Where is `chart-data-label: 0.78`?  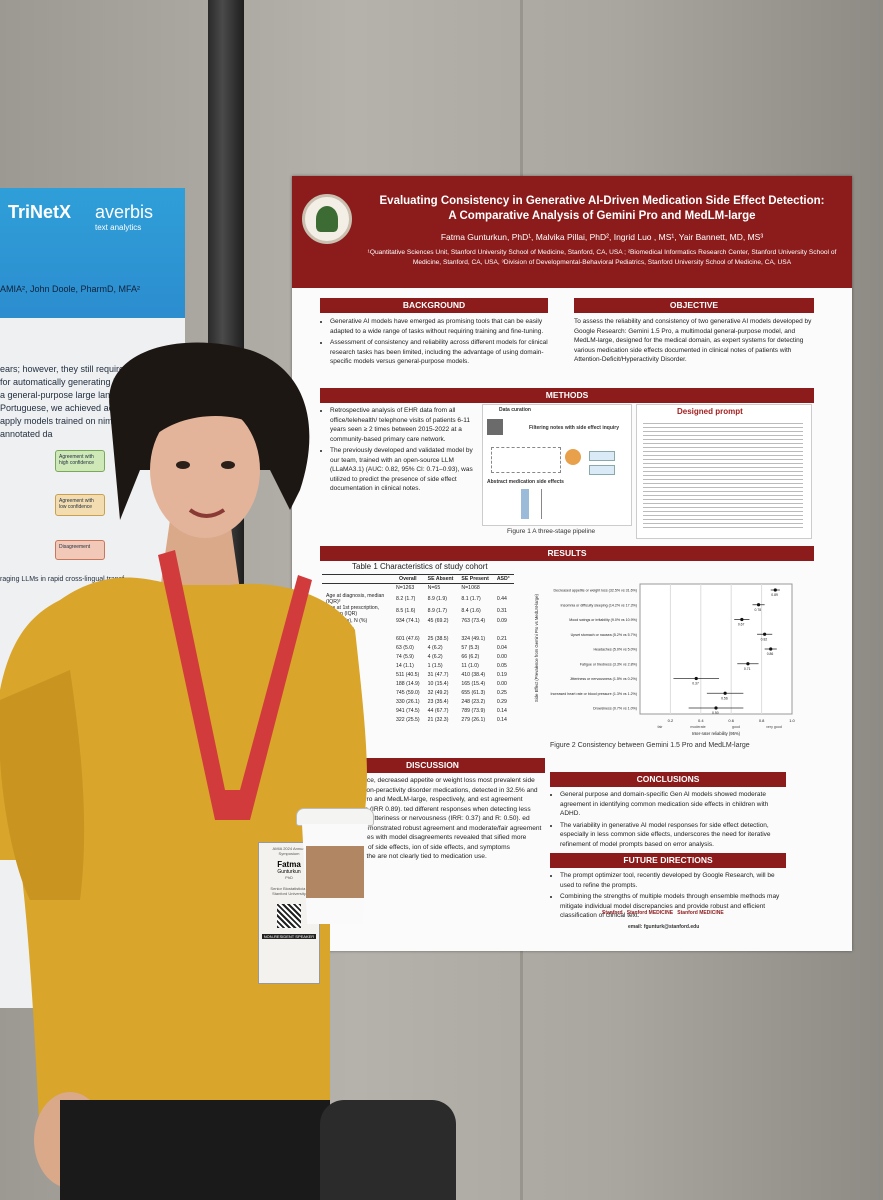 chart-data-label: 0.78 is located at coordinates (758, 610).